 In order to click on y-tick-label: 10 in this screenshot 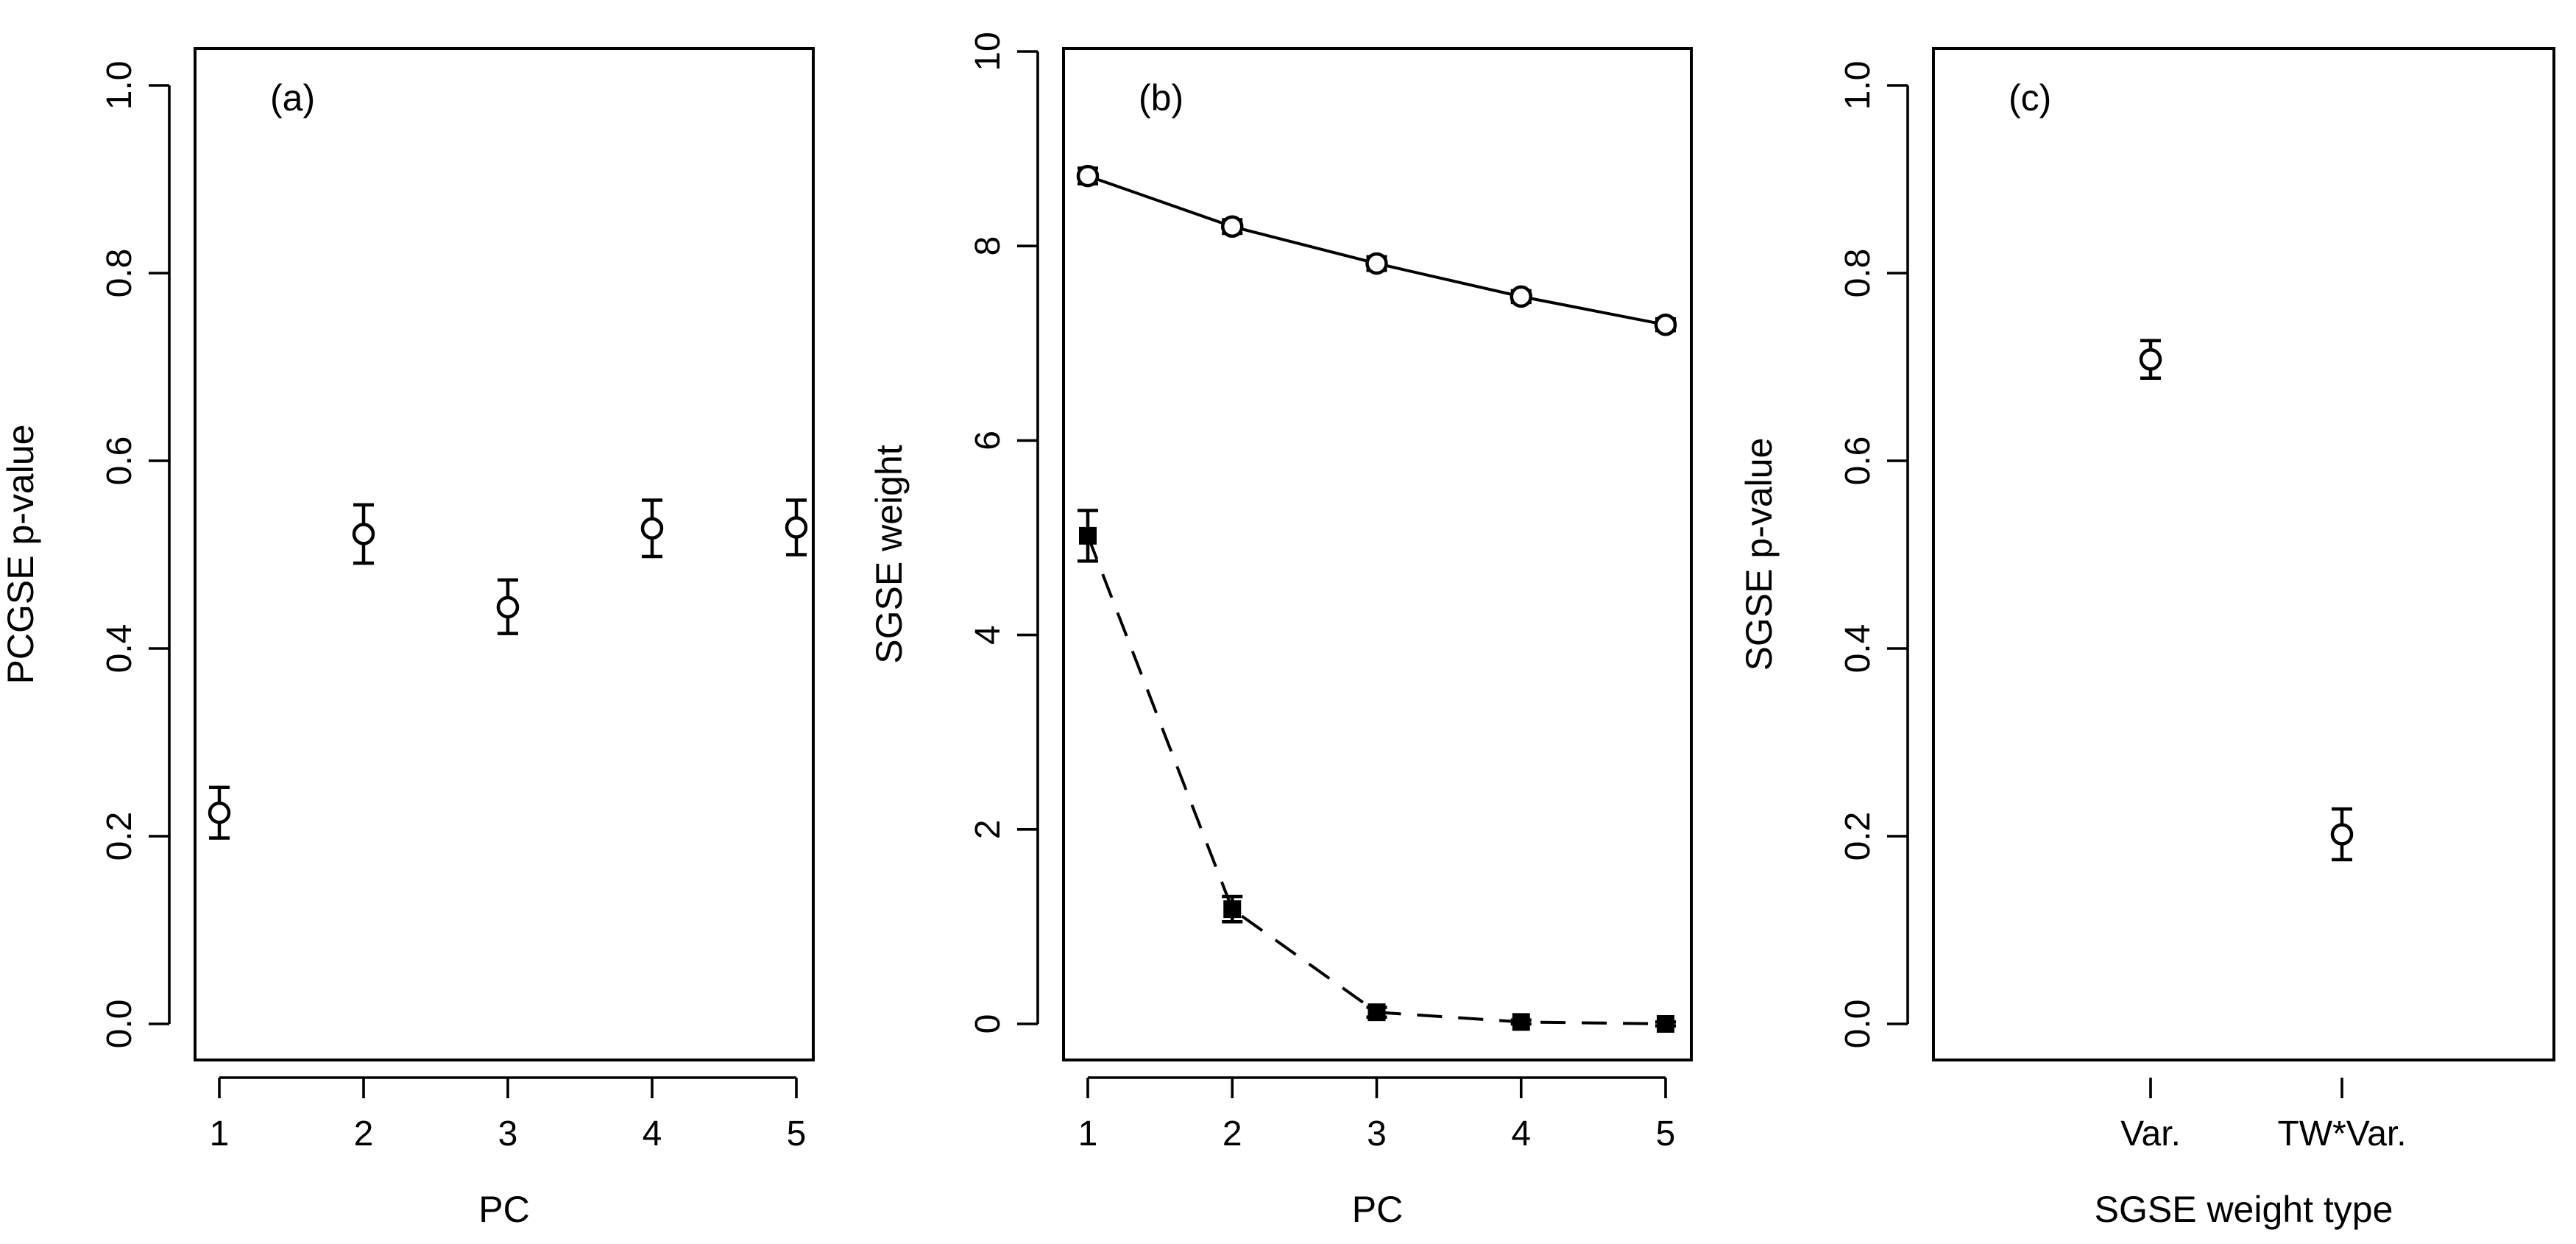, I will do `click(988, 51)`.